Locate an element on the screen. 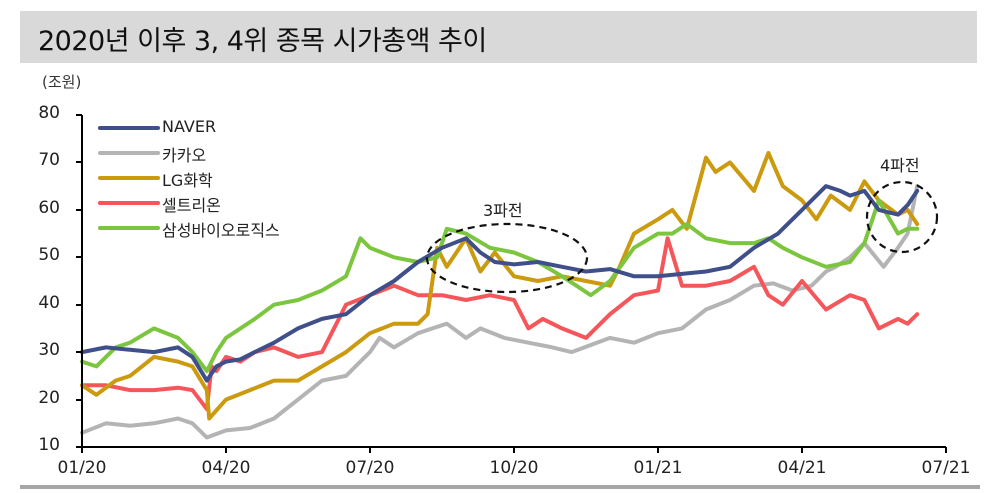 This screenshot has width=1000, height=493. four-way-highlight-circle is located at coordinates (902, 217).